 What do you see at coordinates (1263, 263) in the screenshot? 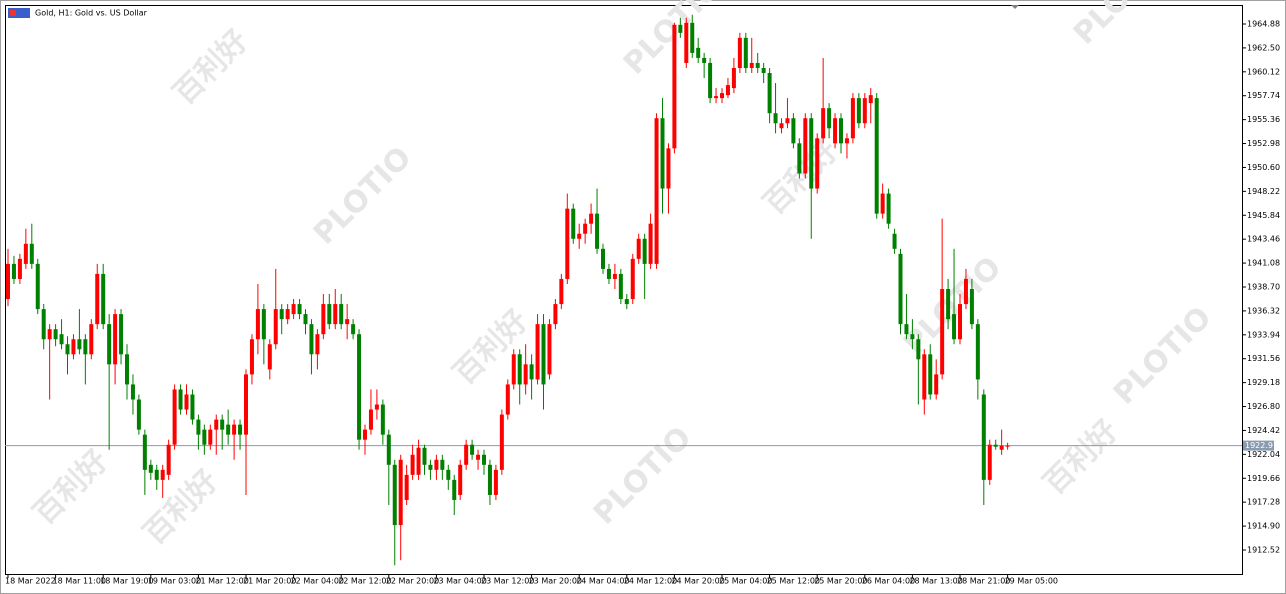
I see `y-tick-label: 1941.08` at bounding box center [1263, 263].